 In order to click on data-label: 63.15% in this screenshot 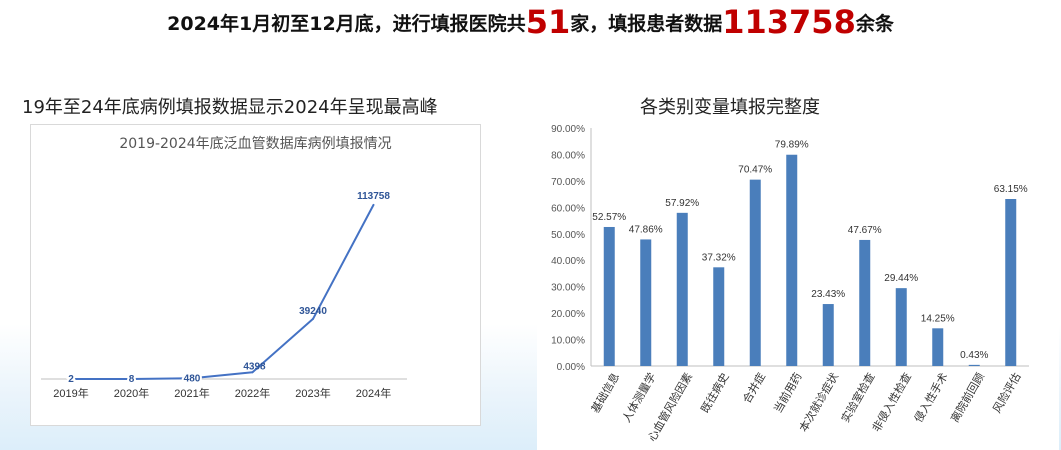, I will do `click(1011, 189)`.